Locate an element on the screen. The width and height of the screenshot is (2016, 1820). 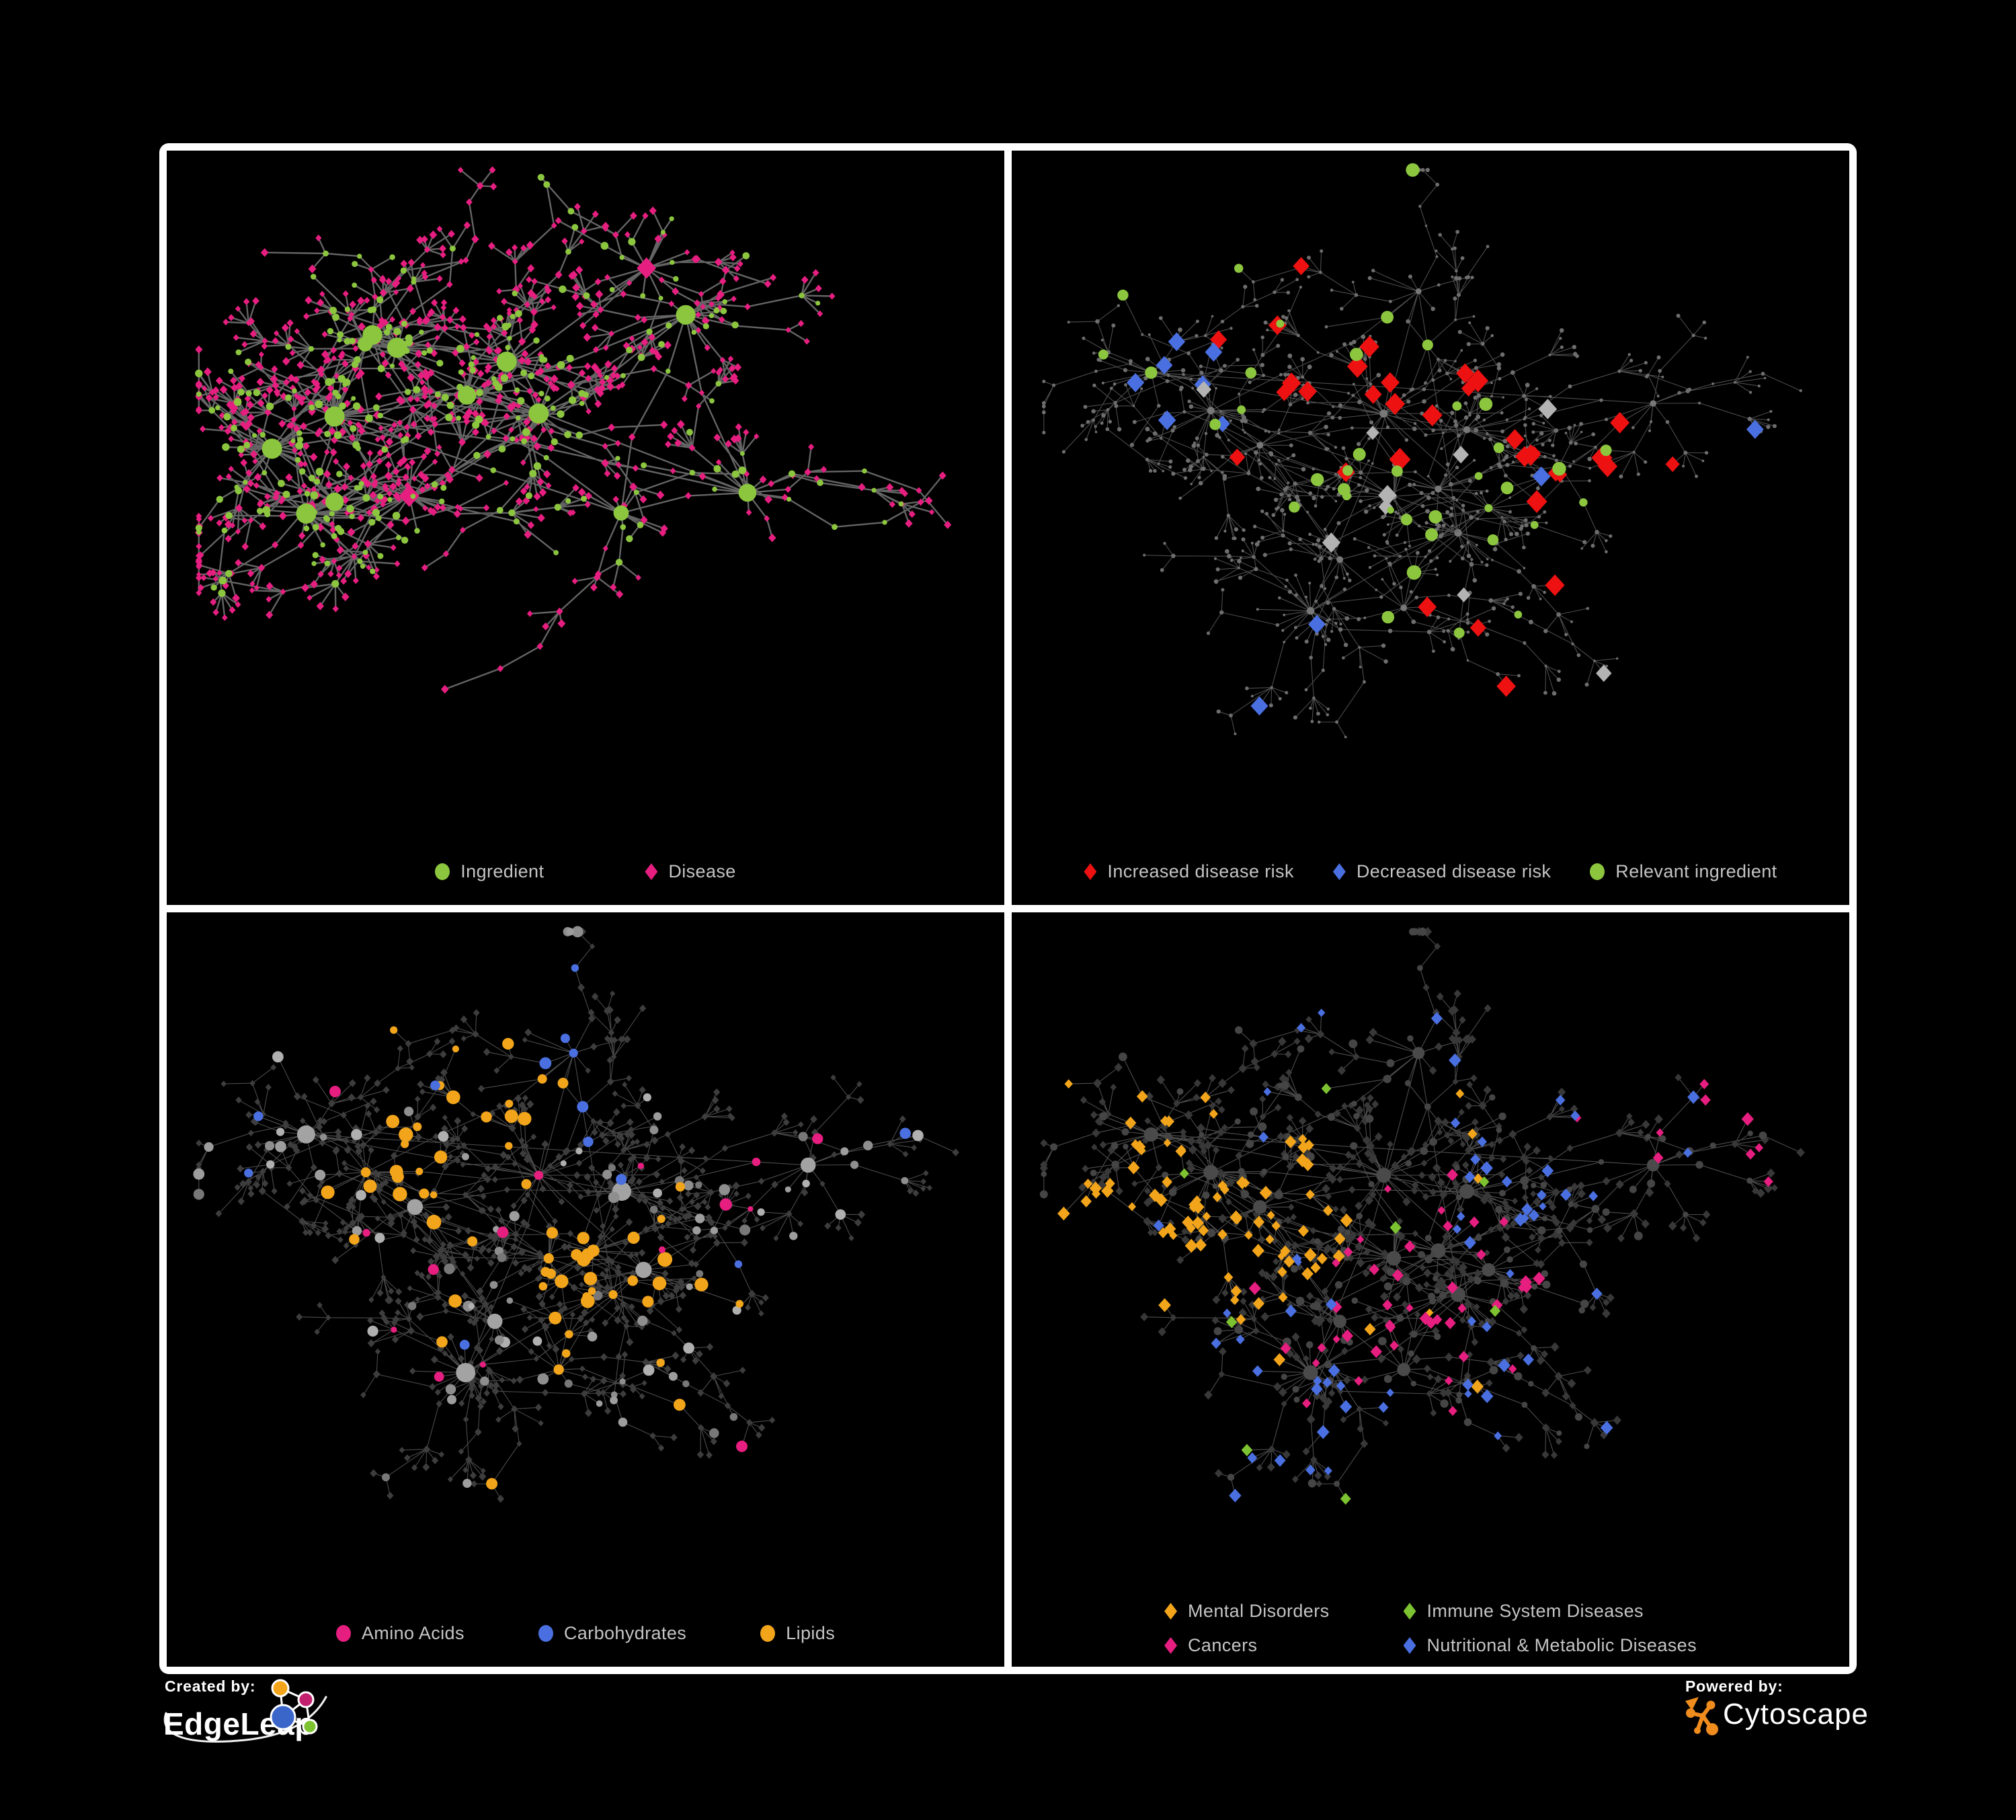
legend-label: Carbohydrates is located at coordinates (625, 1633).